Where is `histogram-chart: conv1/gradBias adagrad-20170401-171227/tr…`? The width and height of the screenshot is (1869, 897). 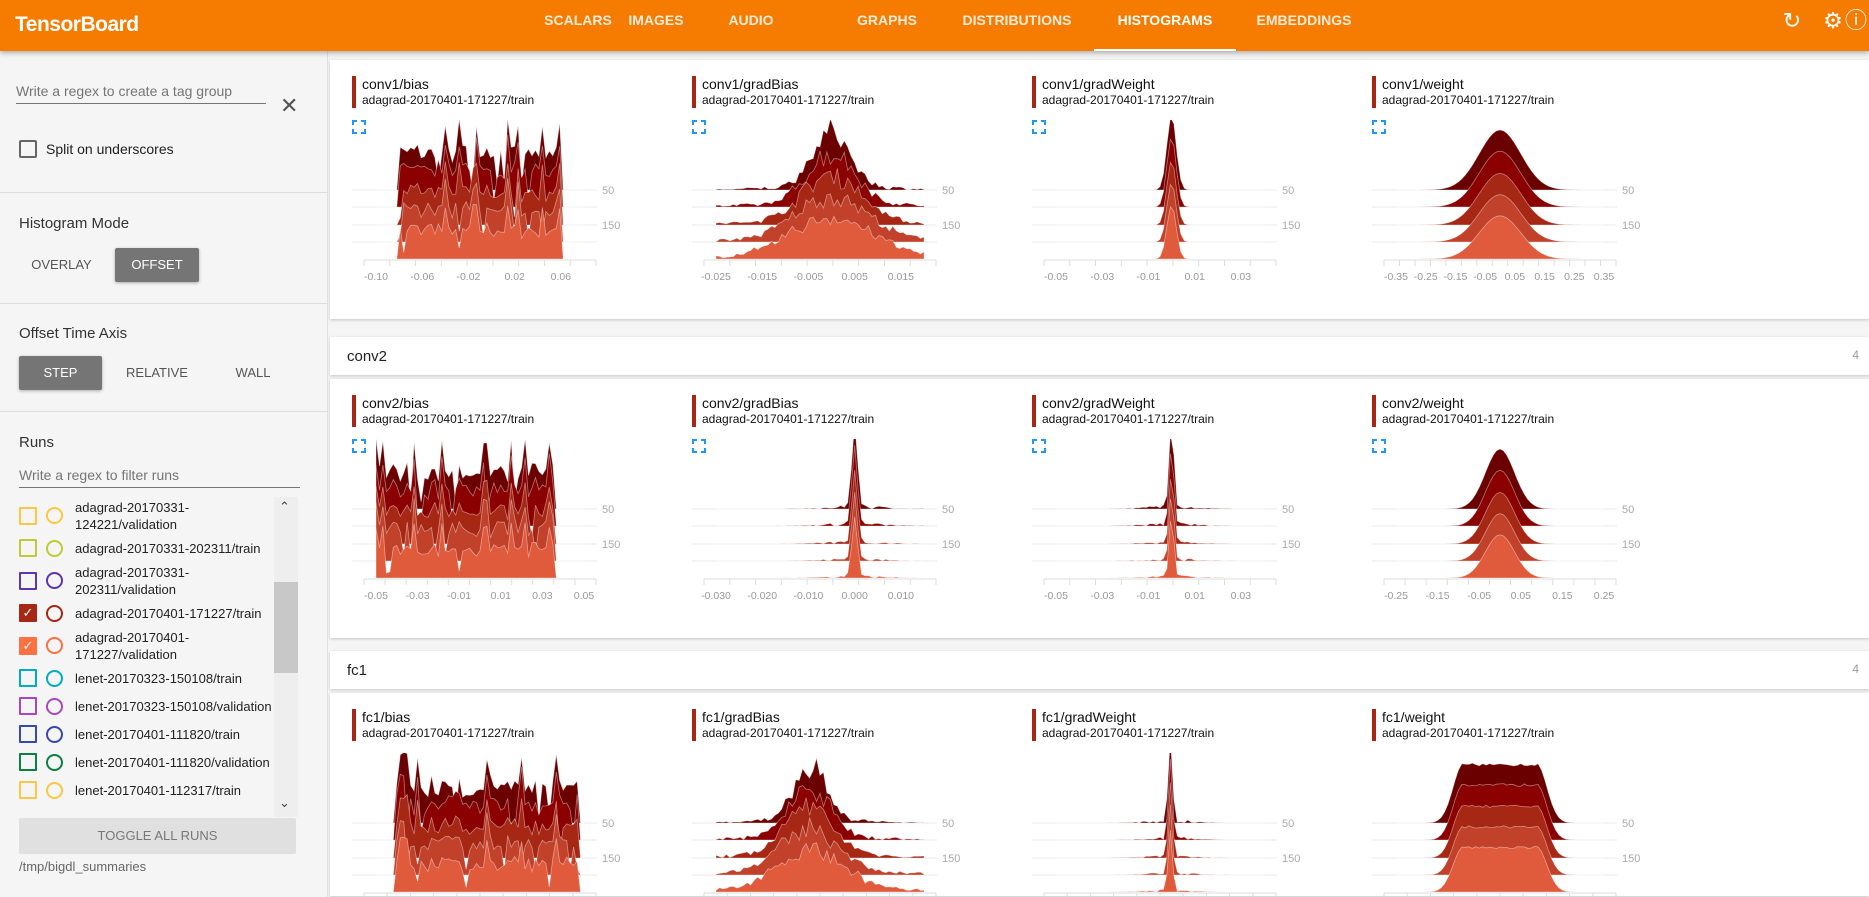 histogram-chart: conv1/gradBias adagrad-20170401-171227/tr… is located at coordinates (852, 187).